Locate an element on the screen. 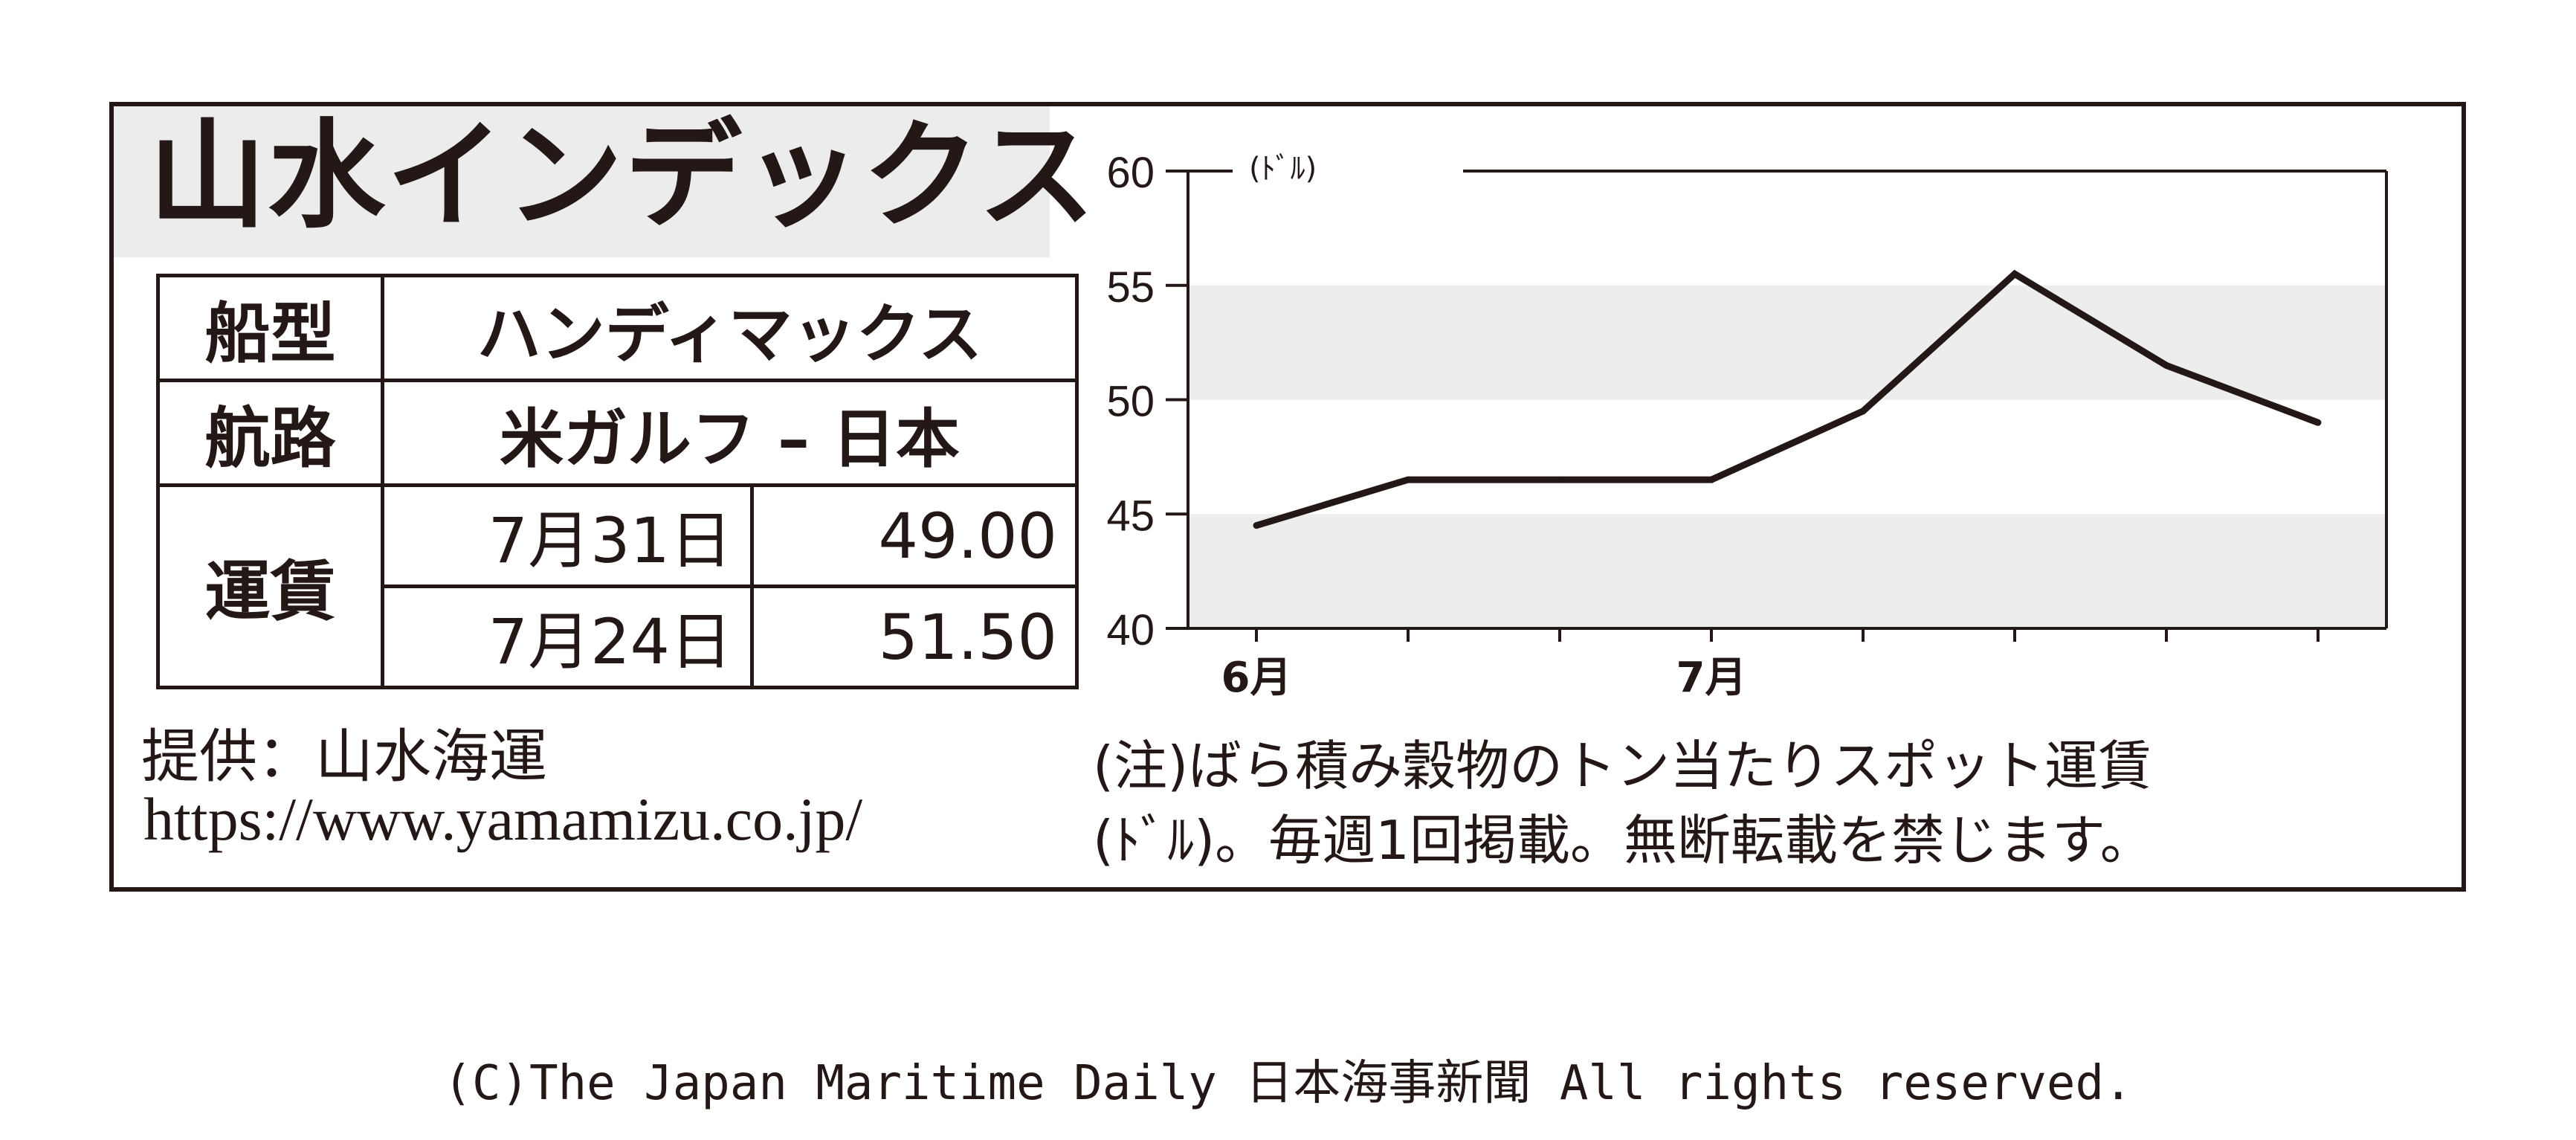 Image resolution: width=2576 pixels, height=1140 pixels. provider-text: 提供：山水海運 is located at coordinates (344, 756).